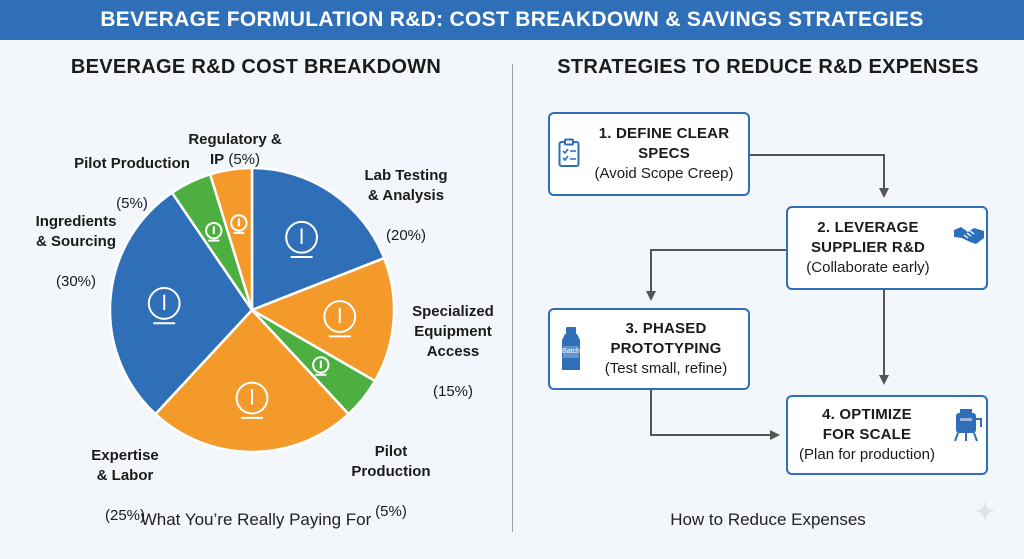  What do you see at coordinates (867, 454) in the screenshot?
I see `step-subtitle: (Plan for production)` at bounding box center [867, 454].